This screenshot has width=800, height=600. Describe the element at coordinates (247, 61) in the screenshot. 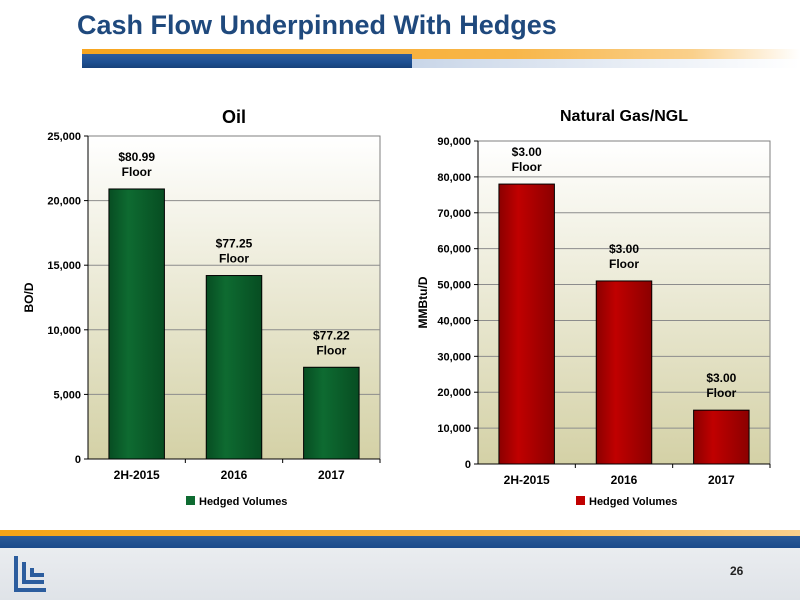

I see `top-accent-blue-bar` at that location.